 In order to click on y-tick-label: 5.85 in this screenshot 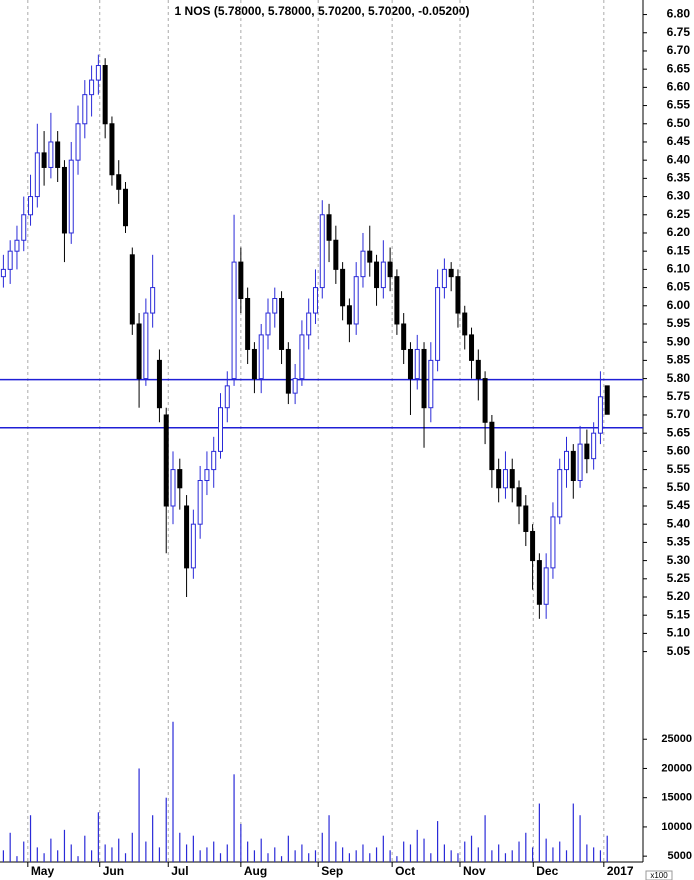, I will do `click(679, 360)`.